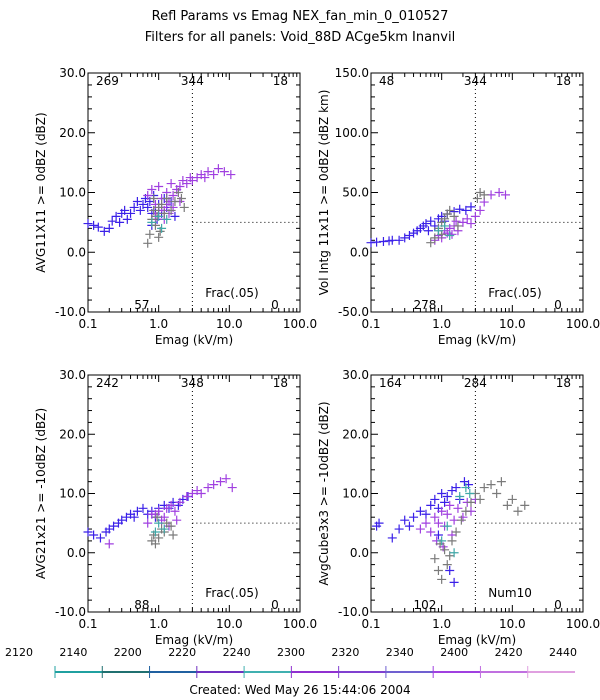 This screenshot has height=700, width=600. What do you see at coordinates (424, 305) in the screenshot?
I see `count-bottom-mid: 278` at bounding box center [424, 305].